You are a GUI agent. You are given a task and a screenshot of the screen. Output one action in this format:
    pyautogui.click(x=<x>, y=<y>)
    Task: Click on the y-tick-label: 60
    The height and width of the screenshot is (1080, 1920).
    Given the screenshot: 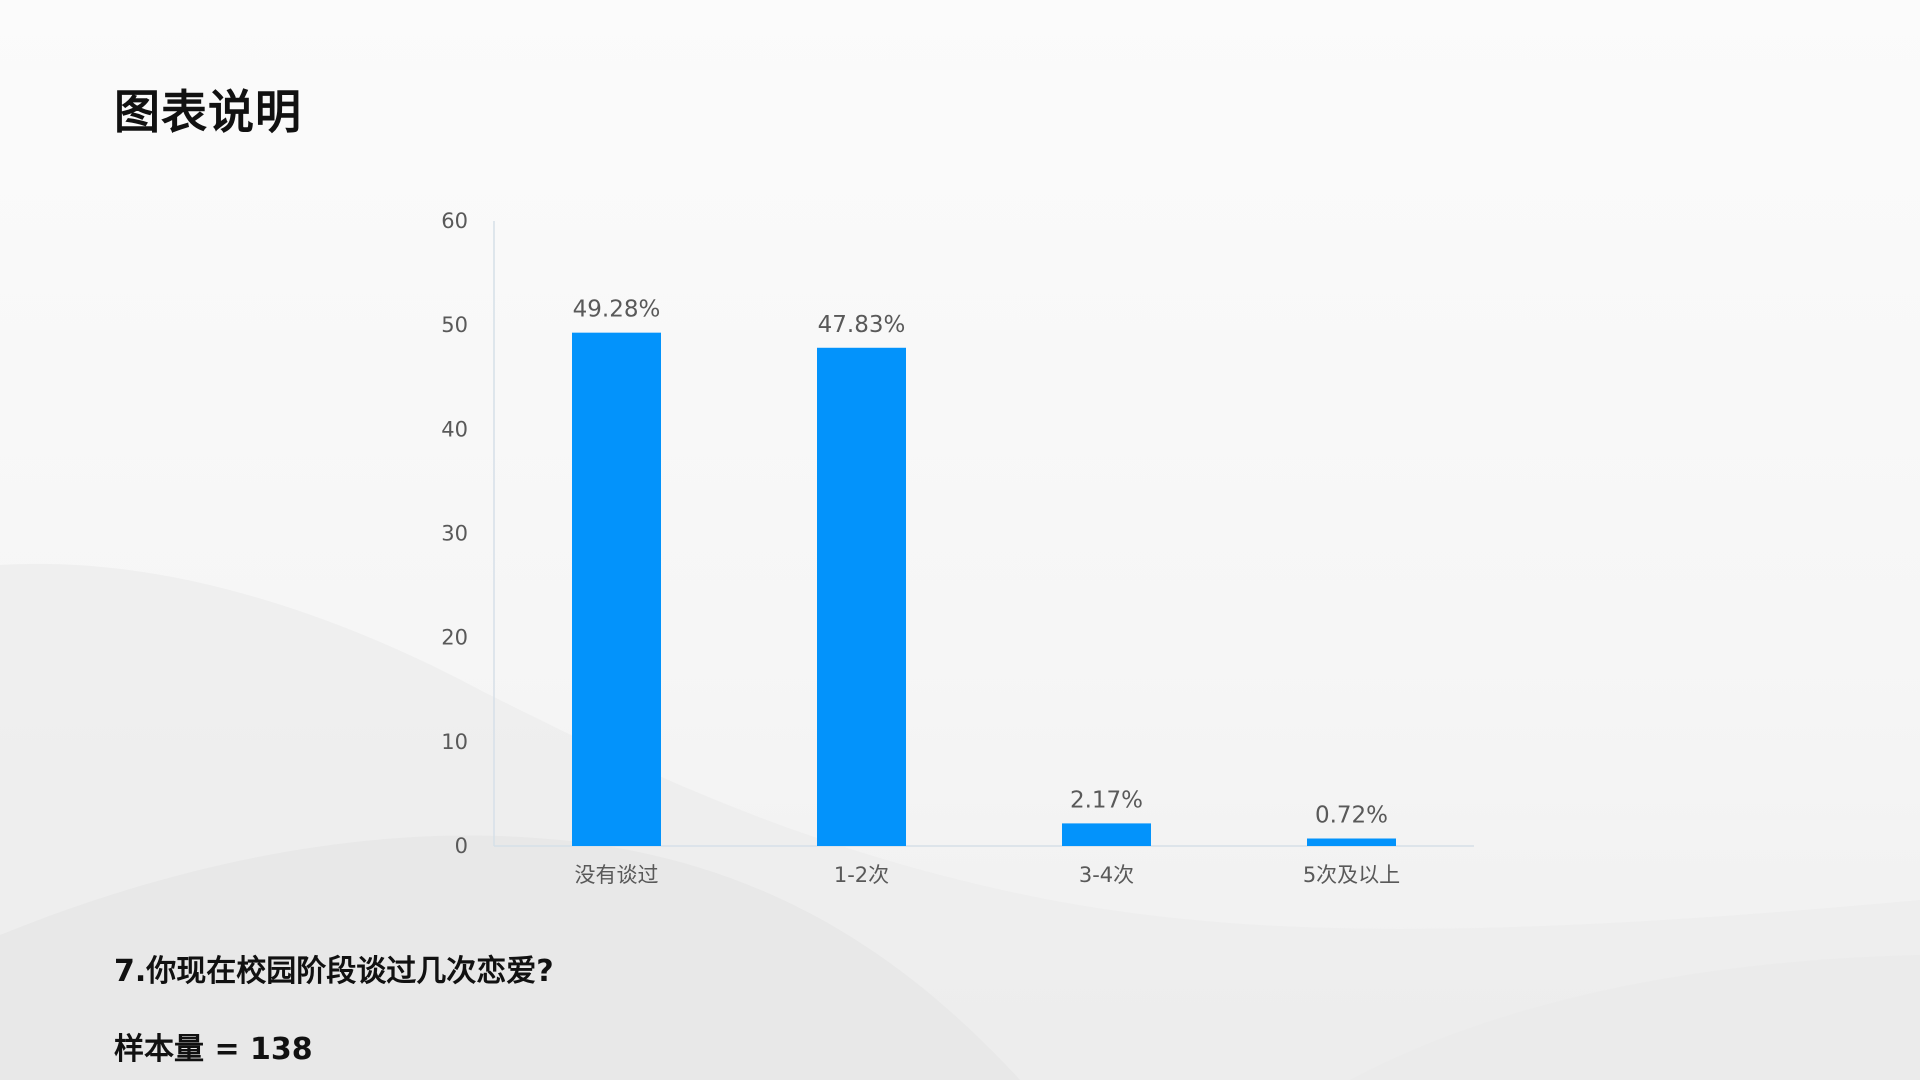 What is the action you would take?
    pyautogui.click(x=454, y=221)
    